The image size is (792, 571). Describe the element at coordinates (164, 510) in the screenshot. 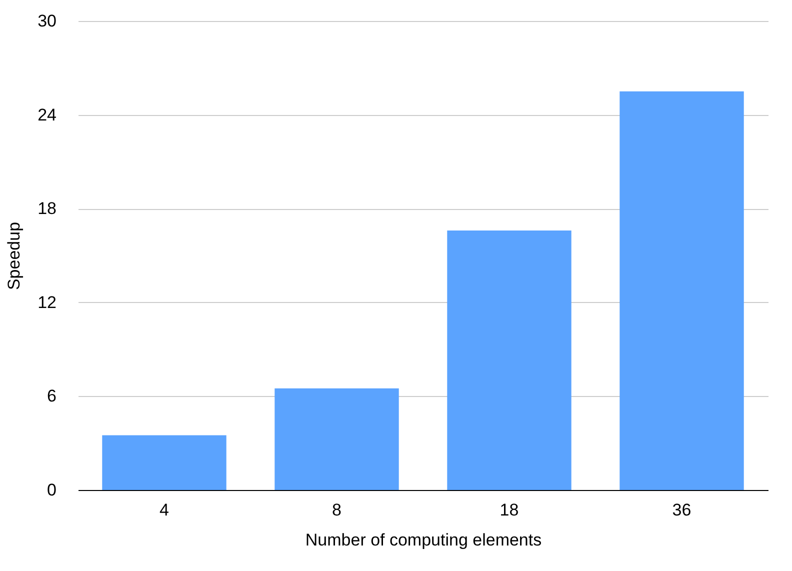

I see `x-tick-label: 4` at that location.